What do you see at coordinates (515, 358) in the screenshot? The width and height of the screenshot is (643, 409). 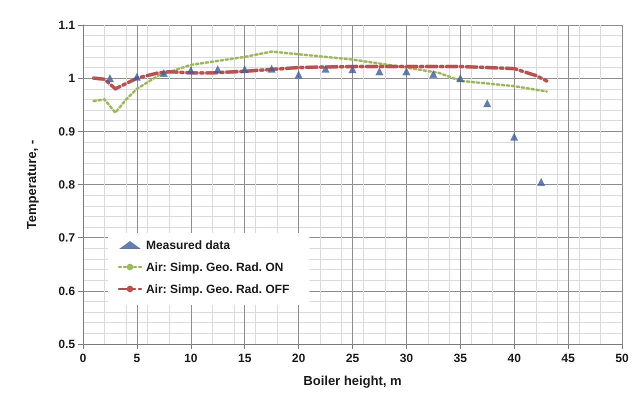 I see `x-tick-label: 40` at bounding box center [515, 358].